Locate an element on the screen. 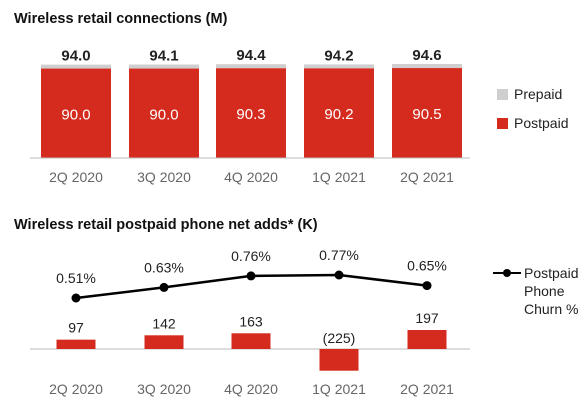  legend-churn-label-line-3: Churn % is located at coordinates (551, 309).